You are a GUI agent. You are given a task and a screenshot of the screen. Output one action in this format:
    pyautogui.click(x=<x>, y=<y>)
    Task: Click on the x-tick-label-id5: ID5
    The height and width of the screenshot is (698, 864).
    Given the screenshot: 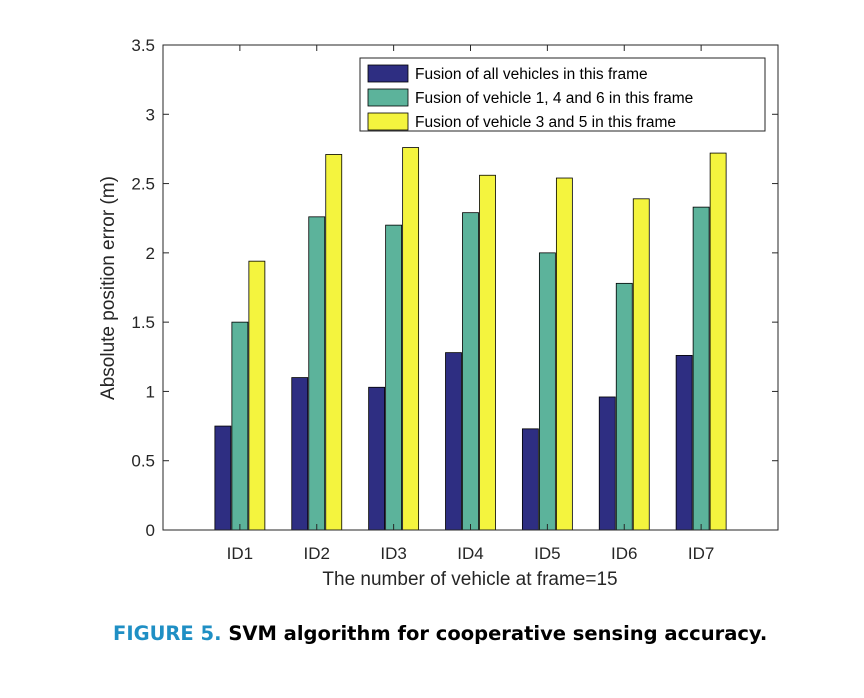 What is the action you would take?
    pyautogui.click(x=547, y=553)
    